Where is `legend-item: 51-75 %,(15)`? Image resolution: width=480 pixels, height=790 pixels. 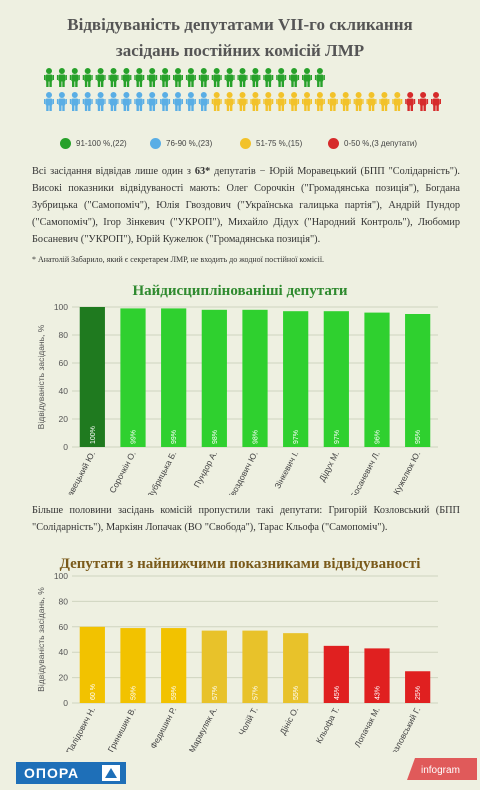
legend-item: 51-75 %,(15) is located at coordinates (271, 143).